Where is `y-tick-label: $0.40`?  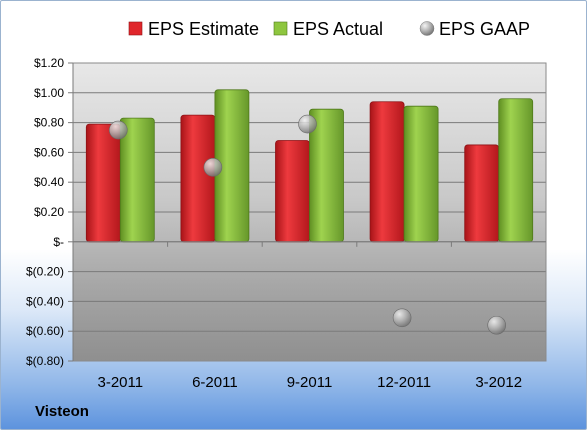
y-tick-label: $0.40 is located at coordinates (49, 182).